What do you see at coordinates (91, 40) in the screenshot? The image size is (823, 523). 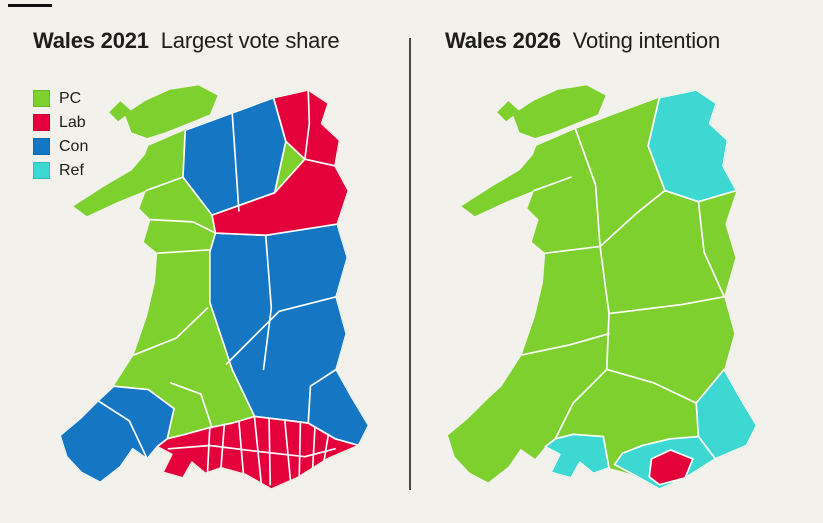 I see `title-year-2021: Wales 2021` at bounding box center [91, 40].